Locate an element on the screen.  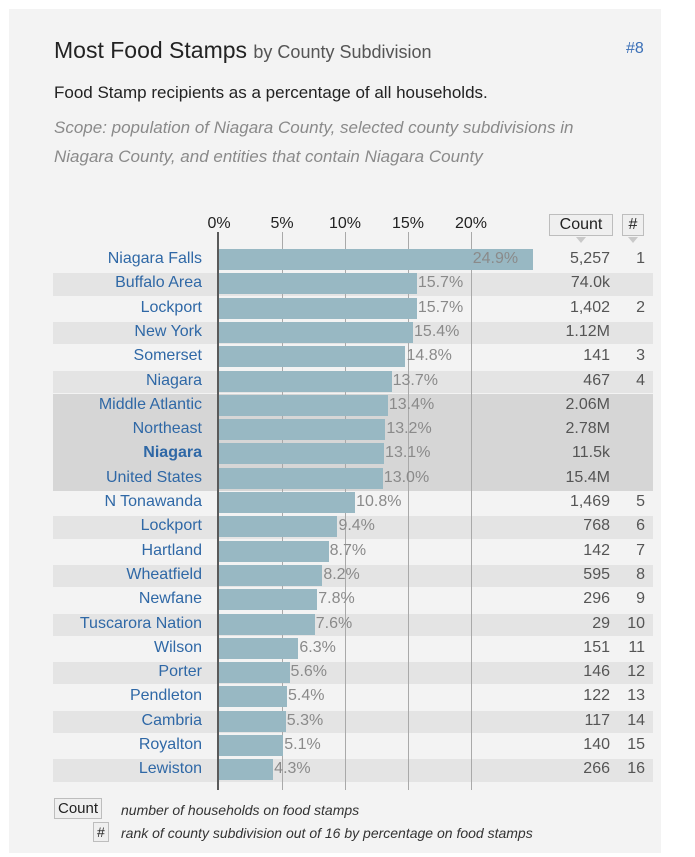
rank-badge: #8 is located at coordinates (635, 48).